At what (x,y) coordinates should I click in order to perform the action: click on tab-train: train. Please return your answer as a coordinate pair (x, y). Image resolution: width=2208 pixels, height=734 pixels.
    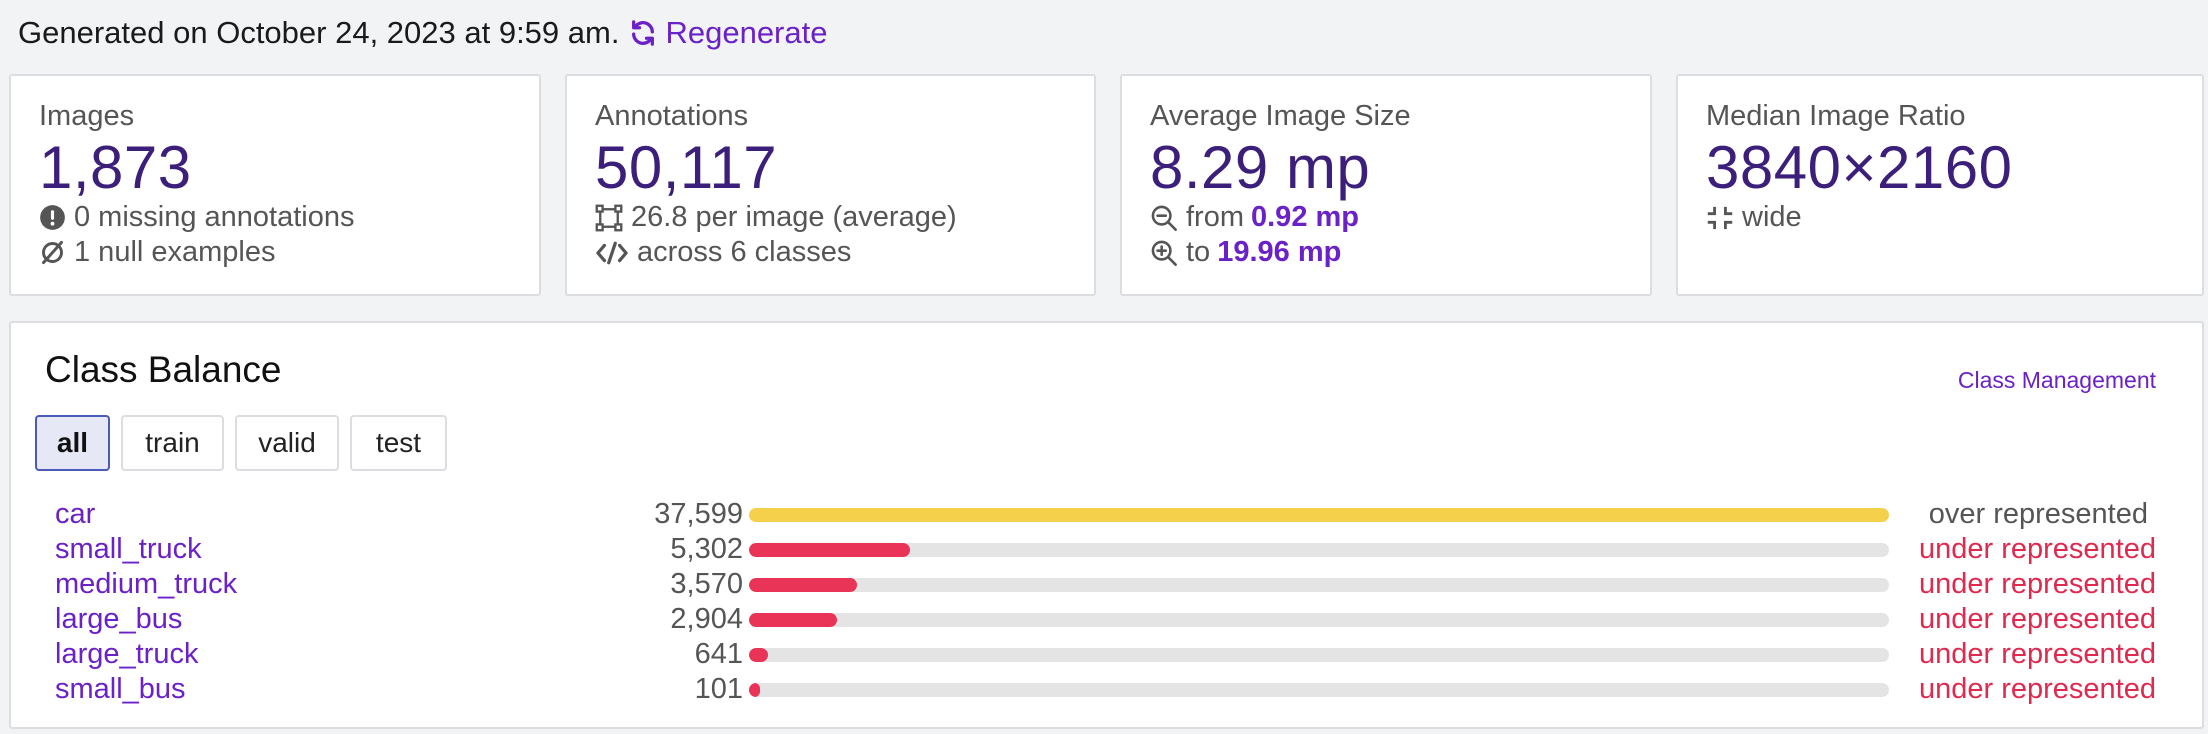
    Looking at the image, I should click on (172, 443).